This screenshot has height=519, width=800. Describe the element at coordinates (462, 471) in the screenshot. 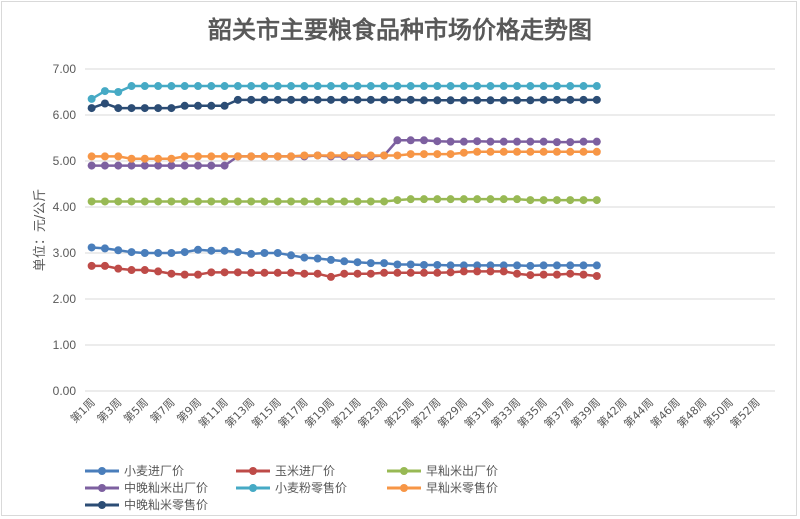

I see `legend-label: 早籼米出厂价` at that location.